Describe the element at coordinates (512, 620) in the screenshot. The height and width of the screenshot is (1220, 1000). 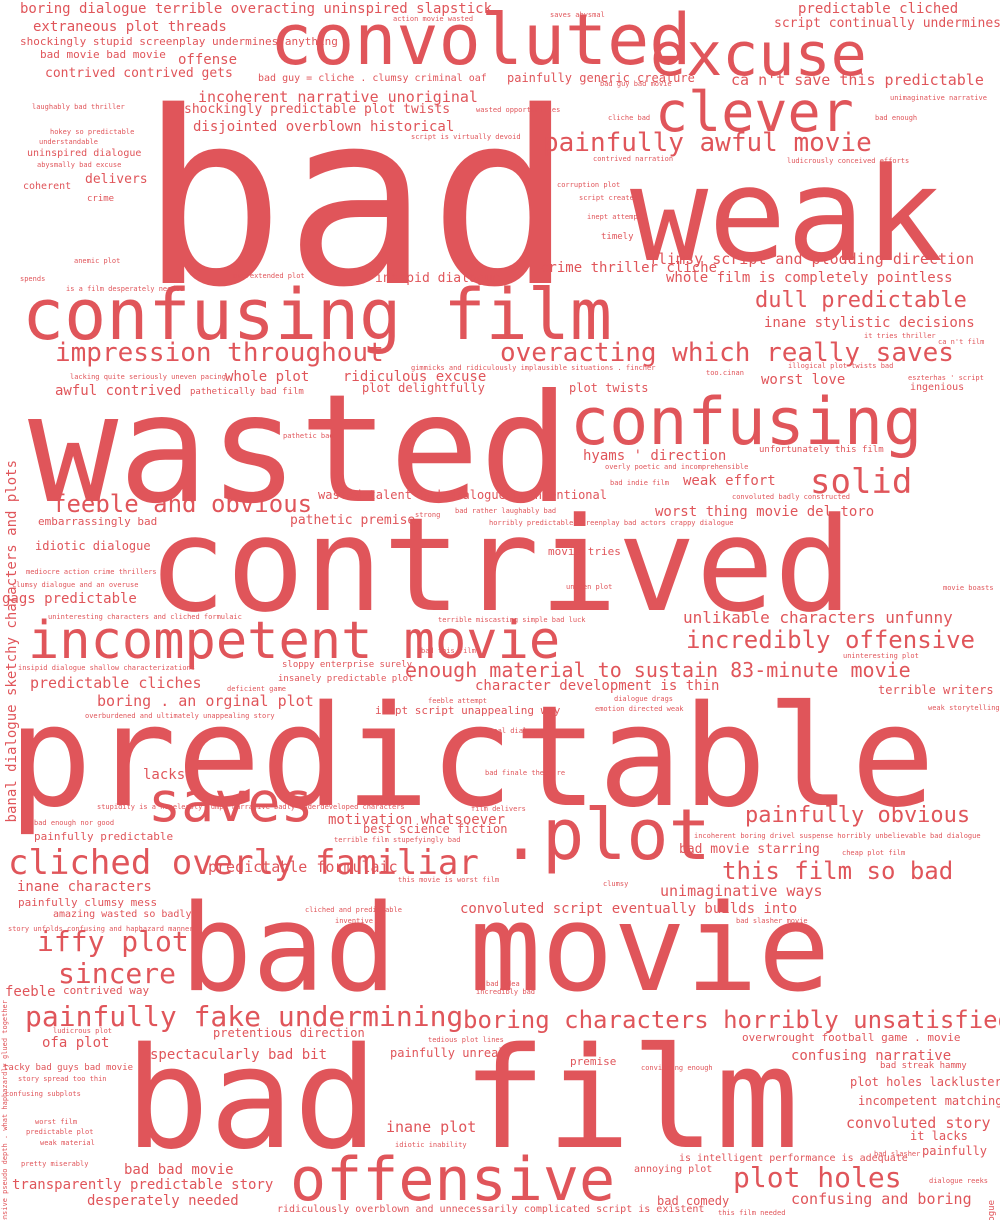
I see `word-terrible-miscasting-simple-bad-luck: terrible miscasting simple bad luck` at that location.